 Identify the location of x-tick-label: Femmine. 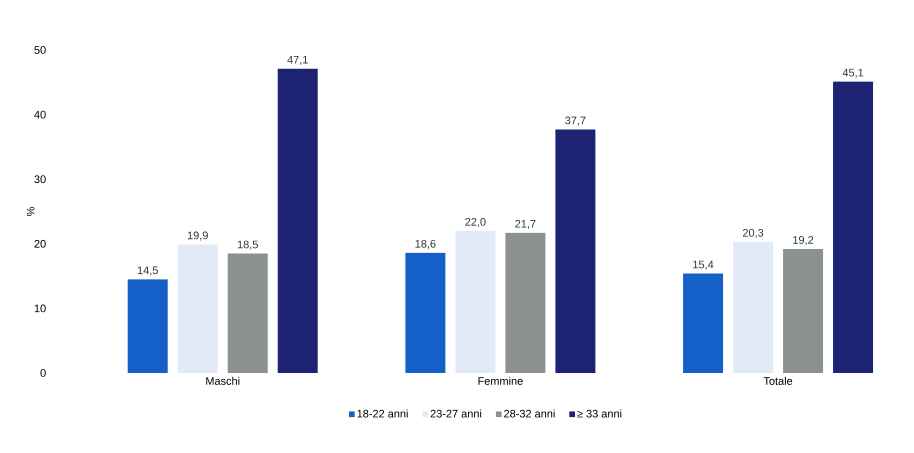
(500, 380).